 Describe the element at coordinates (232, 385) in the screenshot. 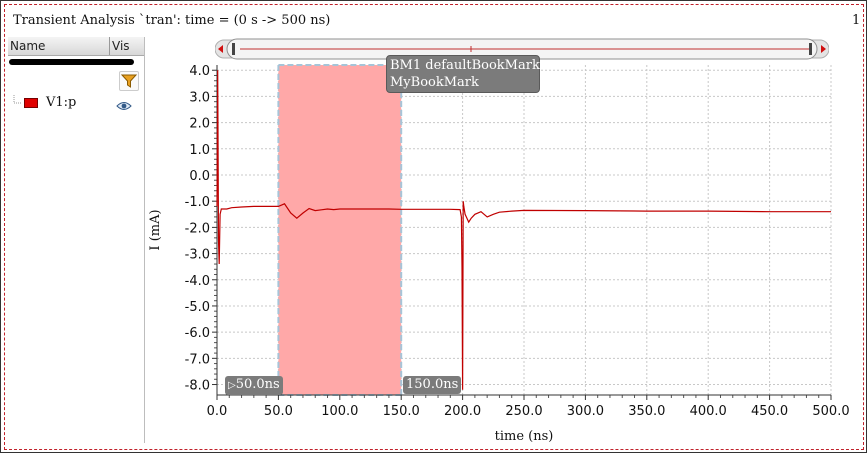

I see `play-marker-icon: ▷` at that location.